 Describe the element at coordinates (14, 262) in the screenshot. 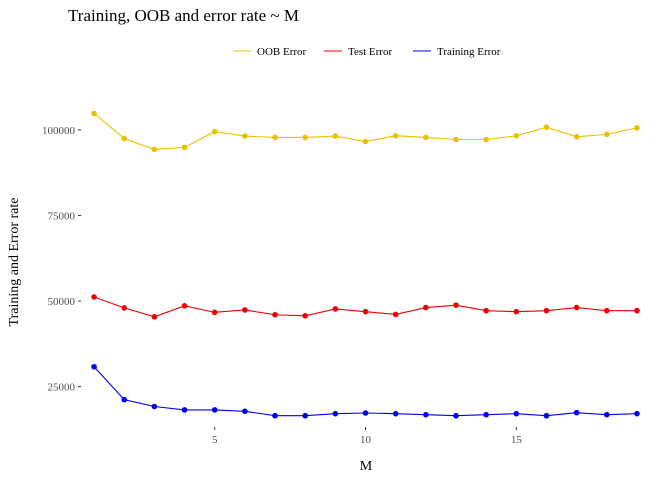

I see `y-axis-title: Training and Error rate` at that location.